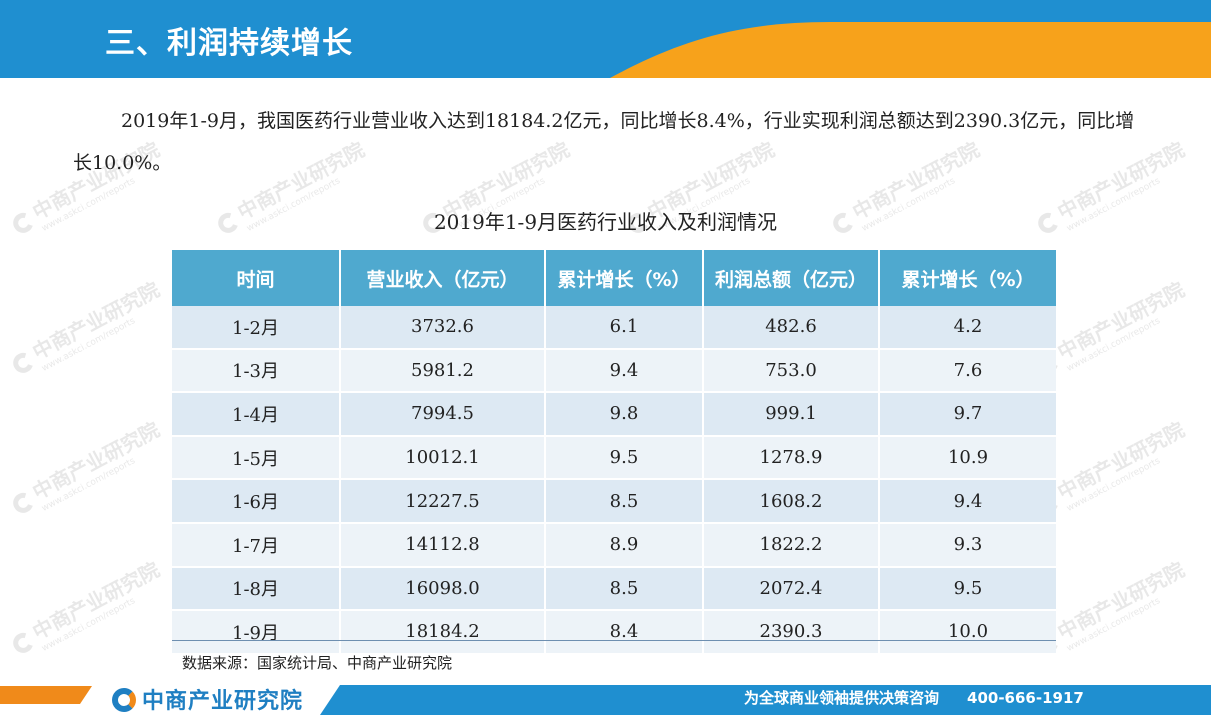  I want to click on cell-time: 1-7月, so click(256, 545).